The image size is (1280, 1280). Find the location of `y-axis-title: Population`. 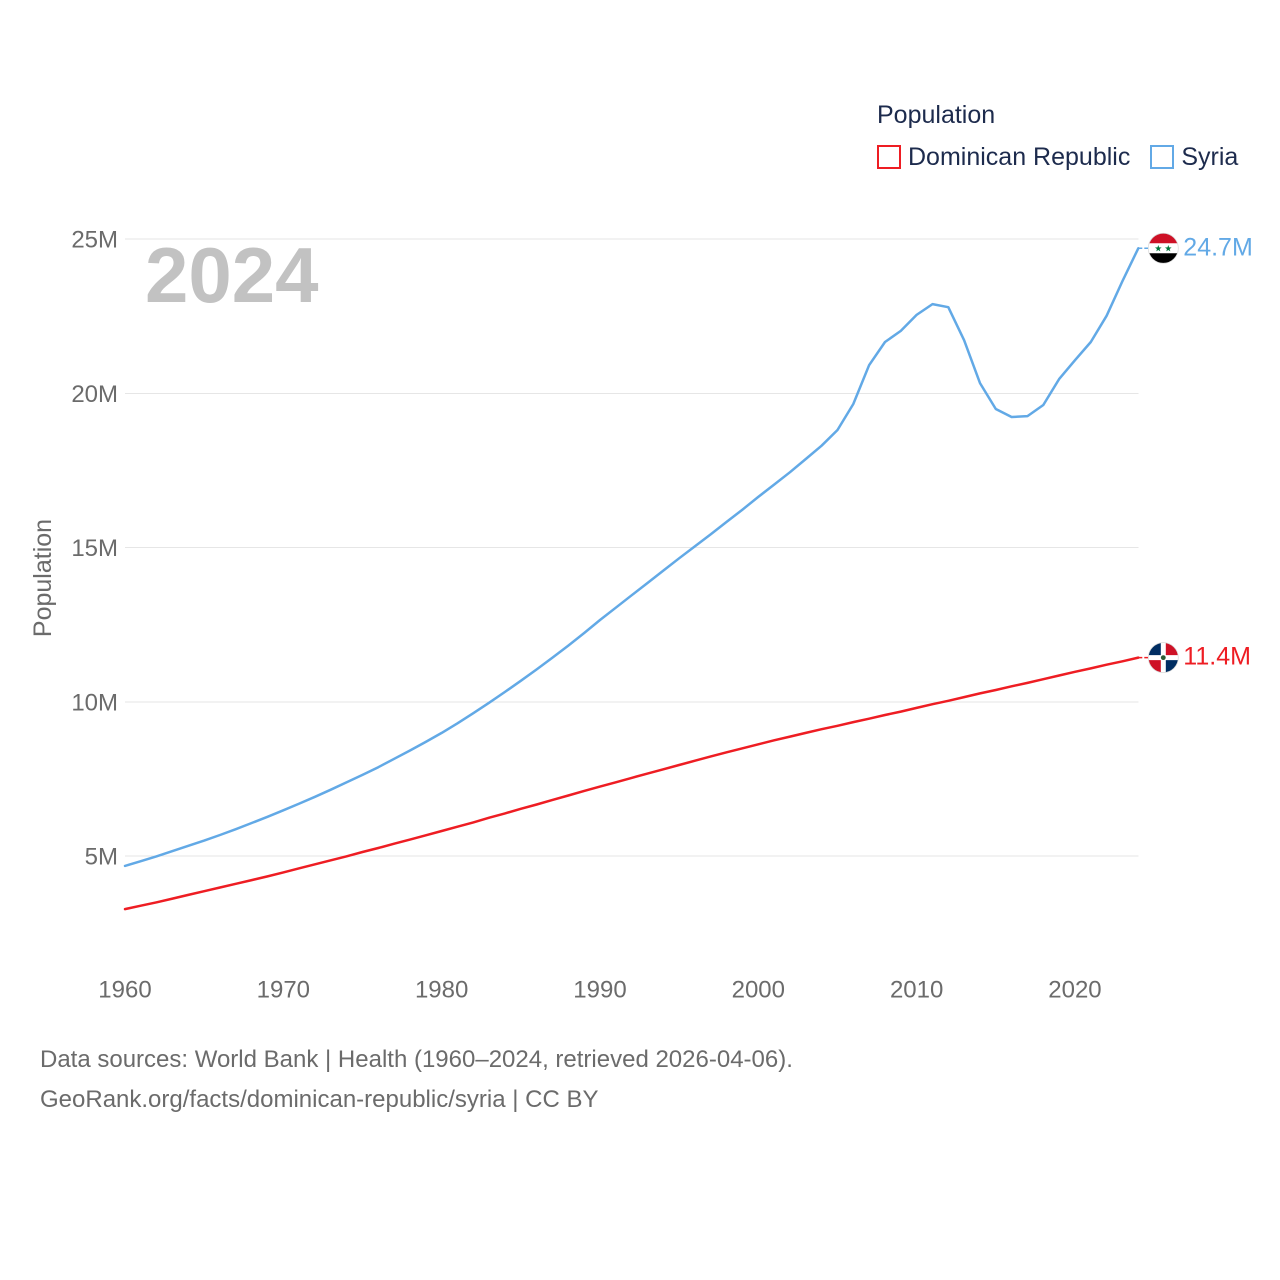

y-axis-title: Population is located at coordinates (43, 578).